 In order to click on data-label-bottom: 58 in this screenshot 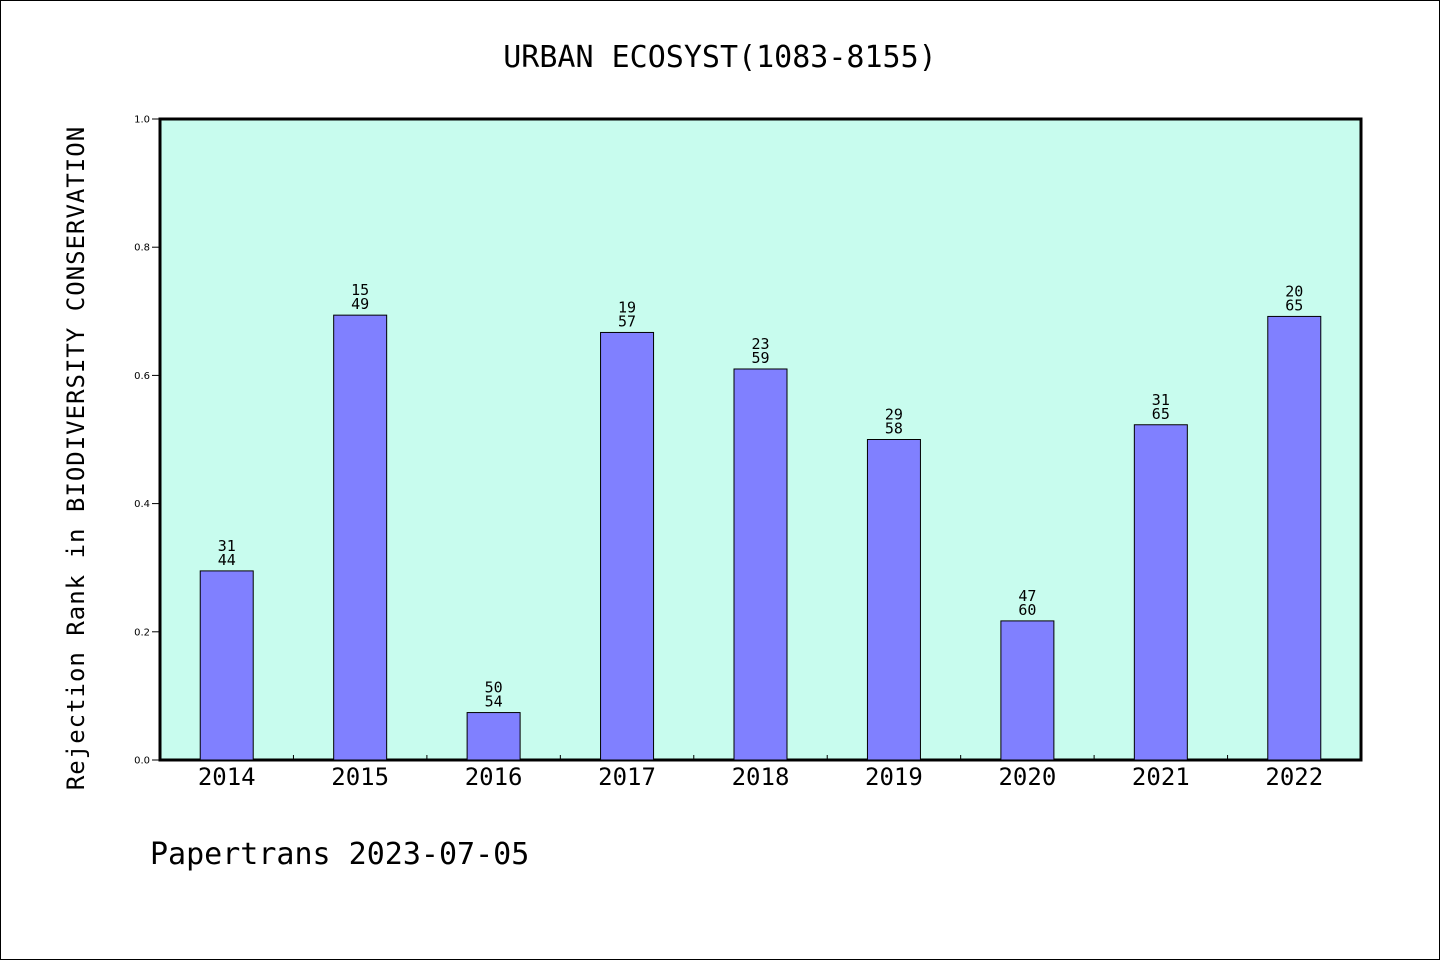, I will do `click(894, 429)`.